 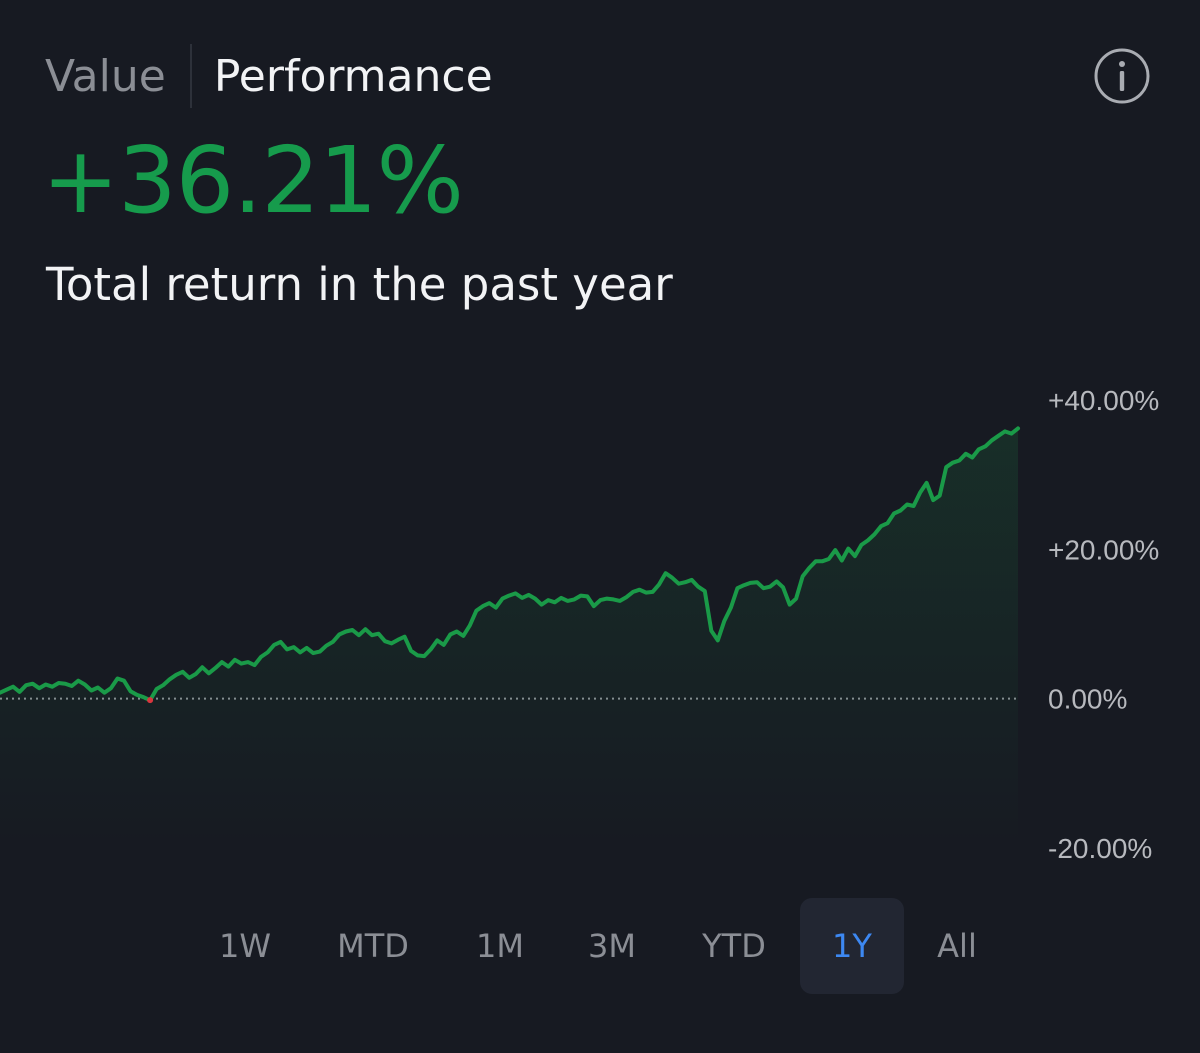 What do you see at coordinates (1087, 699) in the screenshot?
I see `y-tick-label: 0.00%` at bounding box center [1087, 699].